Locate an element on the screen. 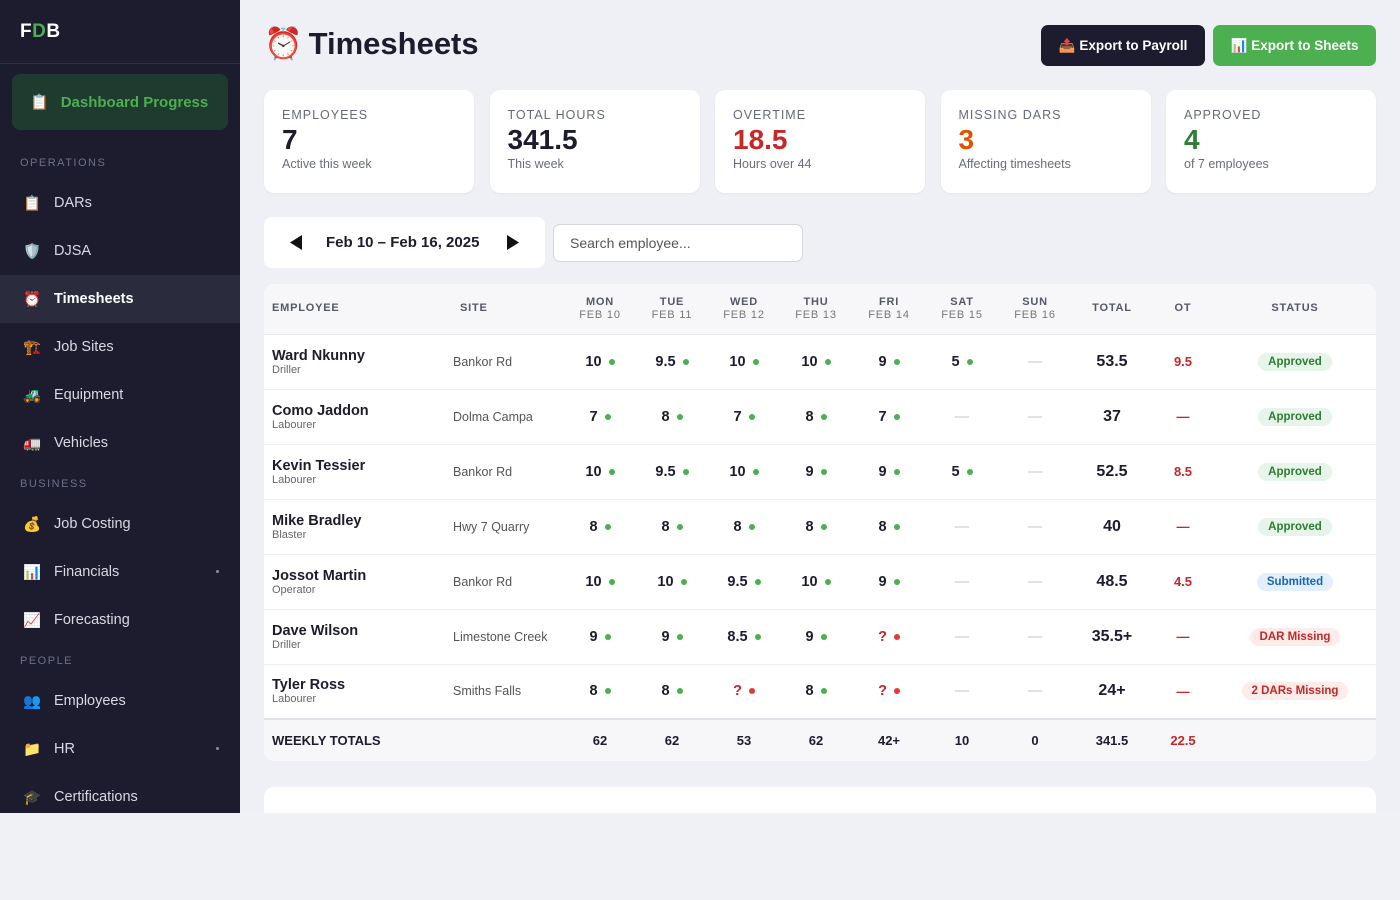 Image resolution: width=1400 pixels, height=900 pixels. nav-icon: 🏗️ is located at coordinates (32, 347).